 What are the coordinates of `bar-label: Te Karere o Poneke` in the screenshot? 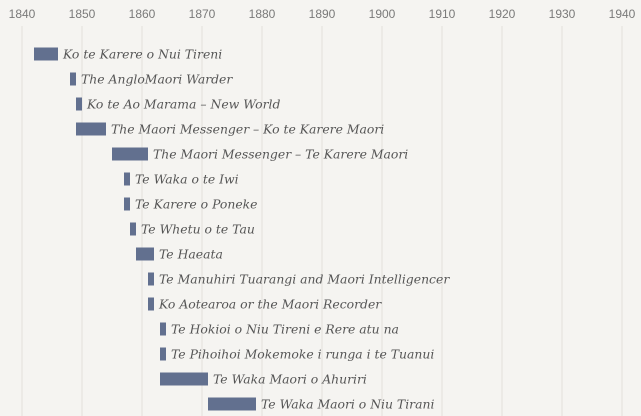 It's located at (196, 204).